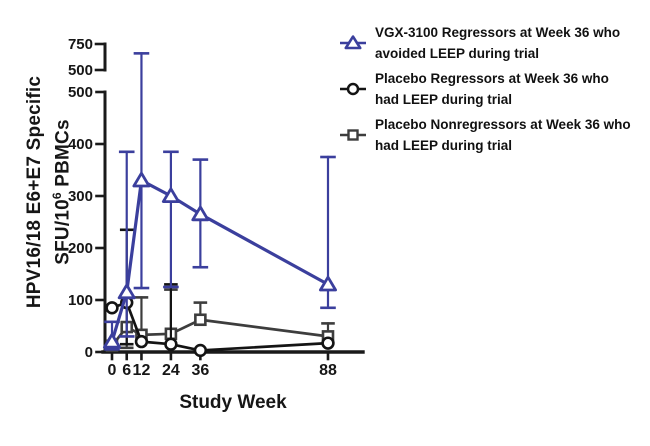 The width and height of the screenshot is (650, 446). What do you see at coordinates (80, 196) in the screenshot?
I see `y-tick-label: 300` at bounding box center [80, 196].